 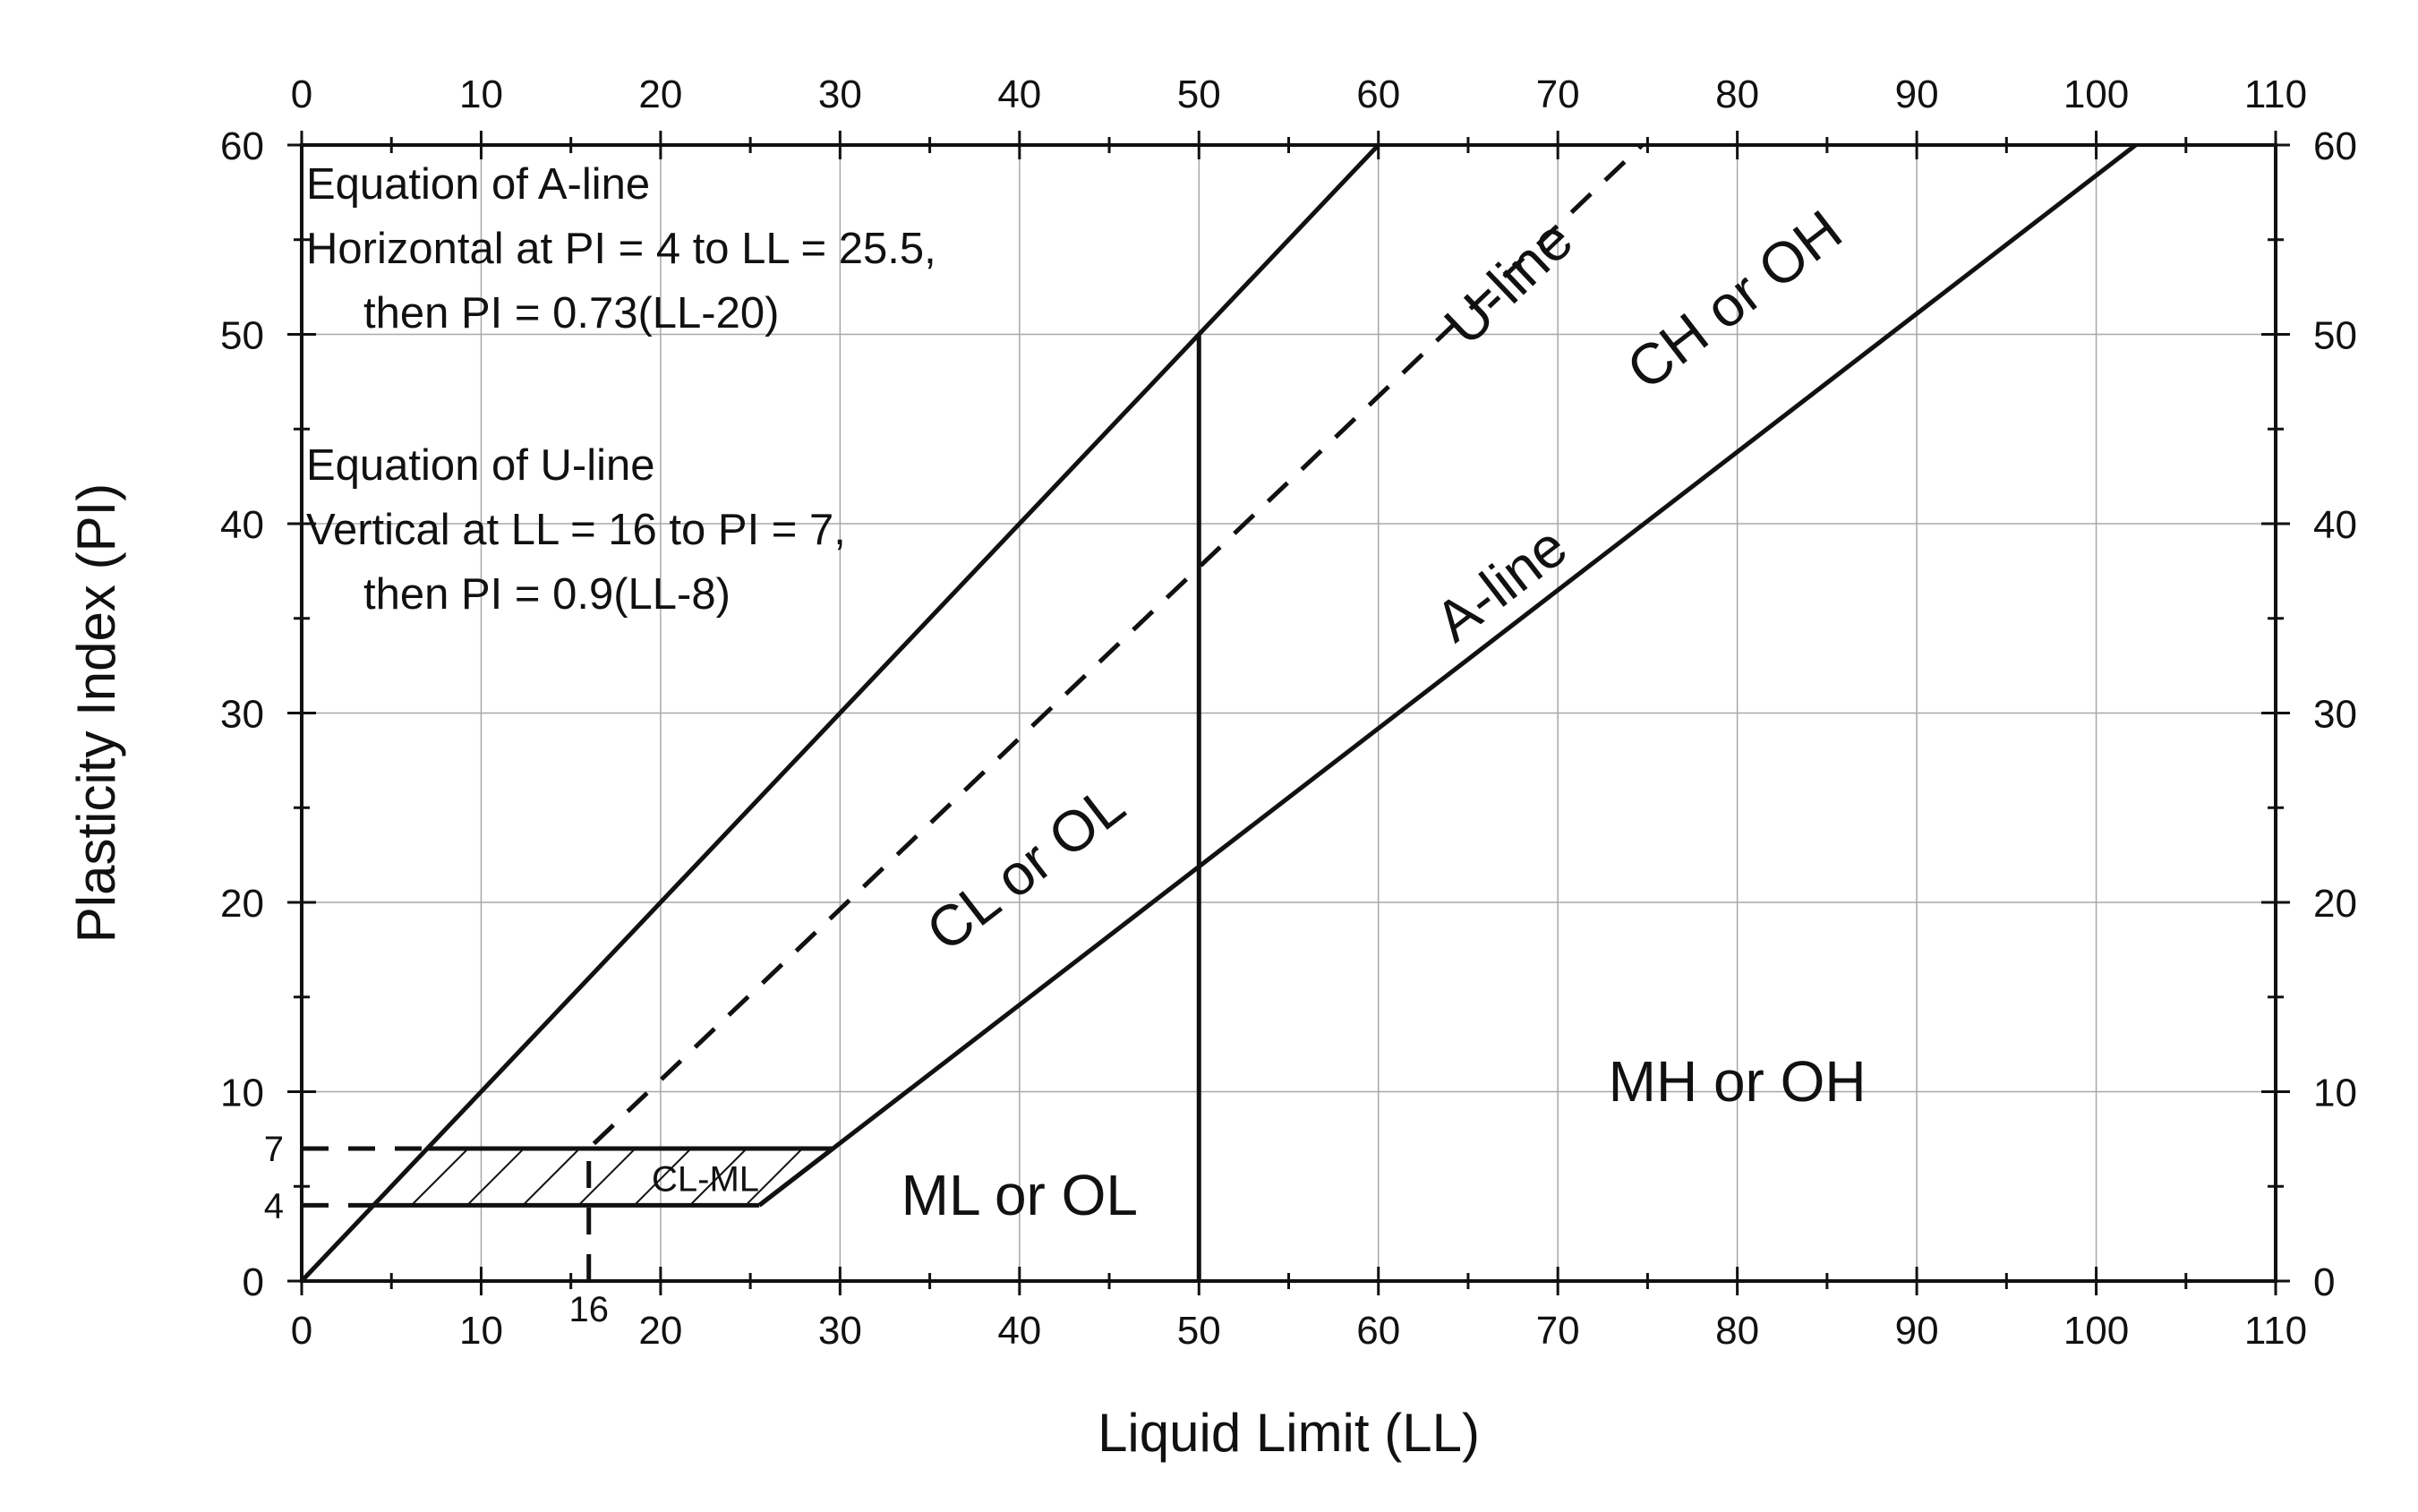 I want to click on x-tick-label-bottom-0: 0, so click(x=301, y=1331).